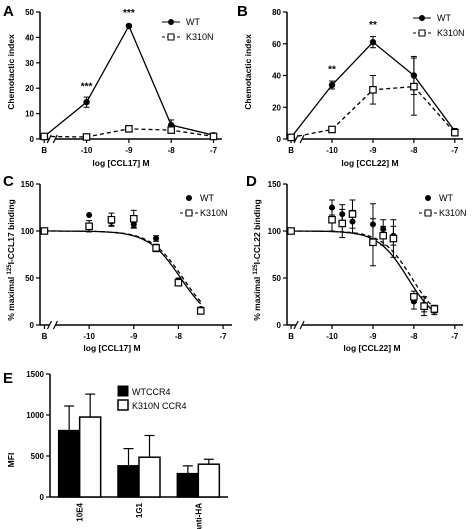 Image resolution: width=474 pixels, height=529 pixels. What do you see at coordinates (276, 12) in the screenshot?
I see `panel-b-y-tick-label: 80` at bounding box center [276, 12].